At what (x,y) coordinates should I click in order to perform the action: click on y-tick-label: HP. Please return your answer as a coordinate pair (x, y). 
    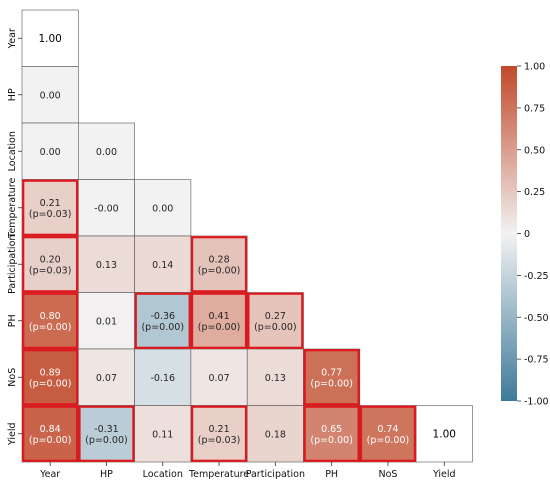
    Looking at the image, I should click on (12, 94).